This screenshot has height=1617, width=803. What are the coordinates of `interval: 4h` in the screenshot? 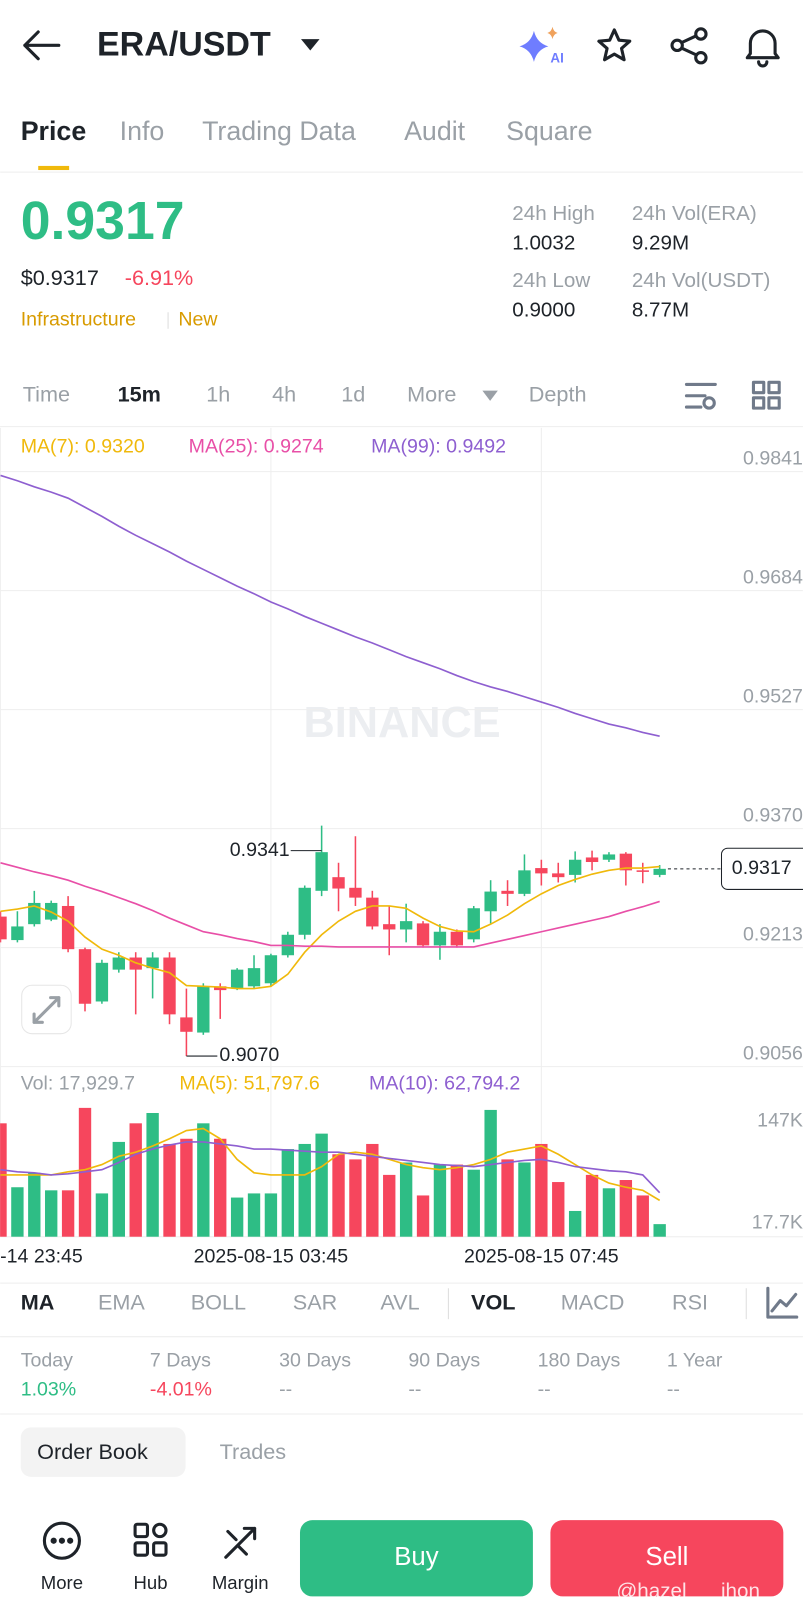 It's located at (284, 393).